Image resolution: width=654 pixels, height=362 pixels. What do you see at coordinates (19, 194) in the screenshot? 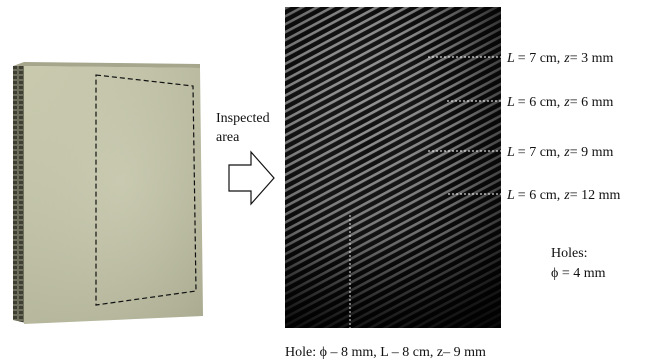
I see `panel-edge` at bounding box center [19, 194].